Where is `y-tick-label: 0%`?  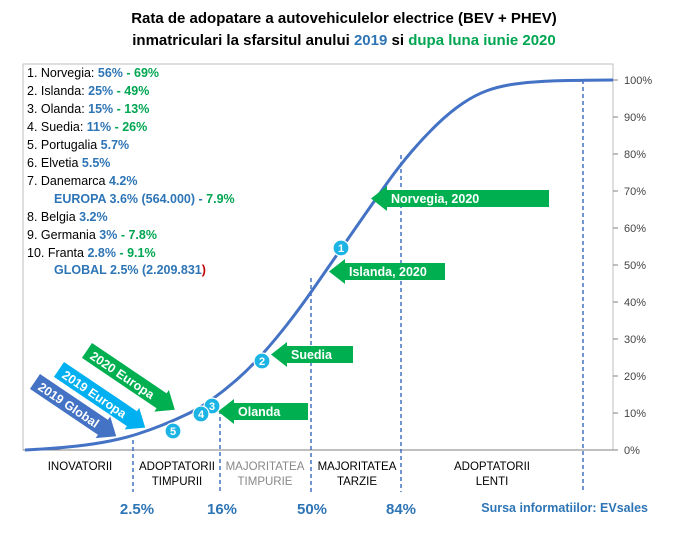
y-tick-label: 0% is located at coordinates (632, 451).